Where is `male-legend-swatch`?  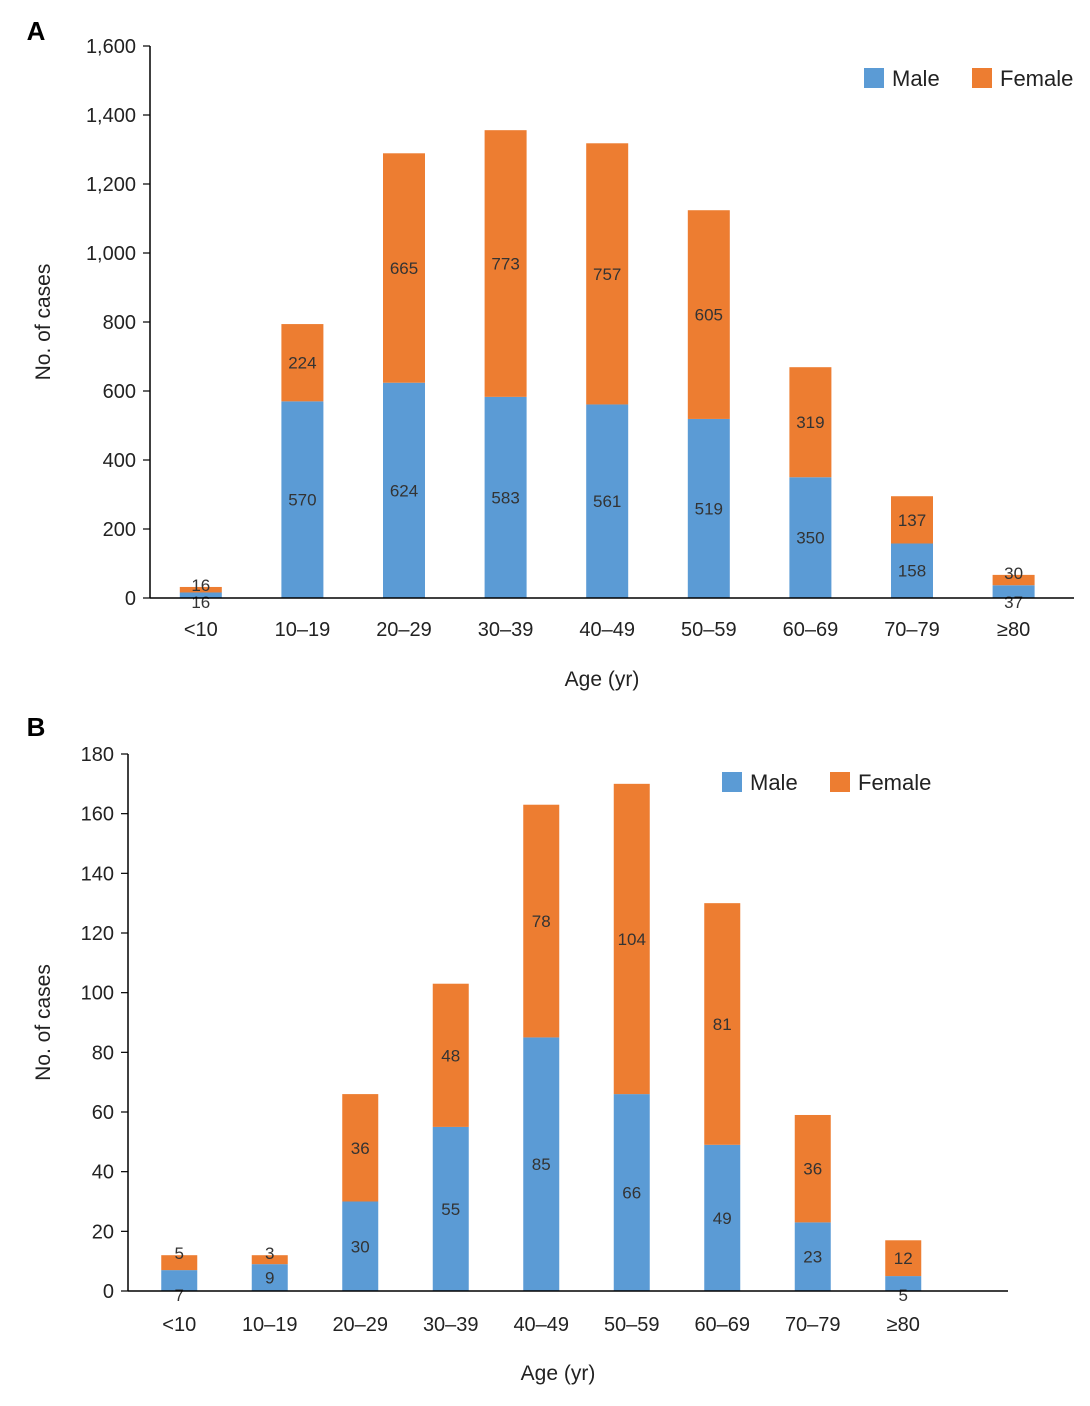
male-legend-swatch is located at coordinates (874, 78).